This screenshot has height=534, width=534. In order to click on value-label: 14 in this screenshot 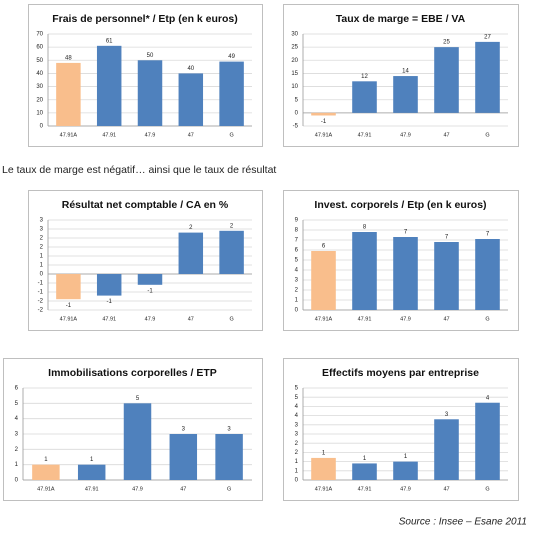, I will do `click(405, 72)`.